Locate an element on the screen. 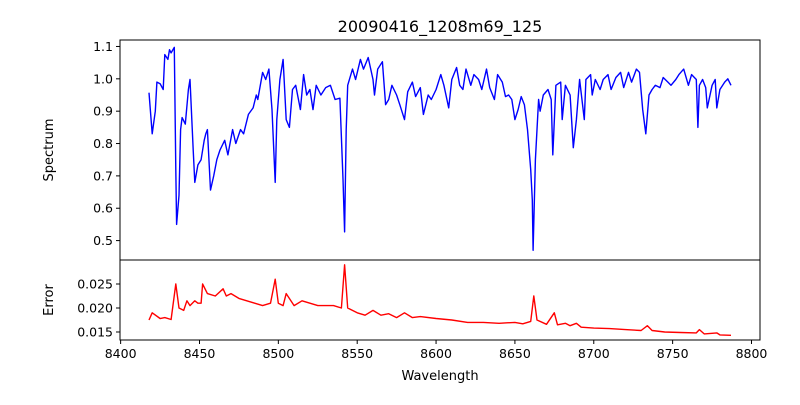  y-tick-label: 0.8 is located at coordinates (103, 143).